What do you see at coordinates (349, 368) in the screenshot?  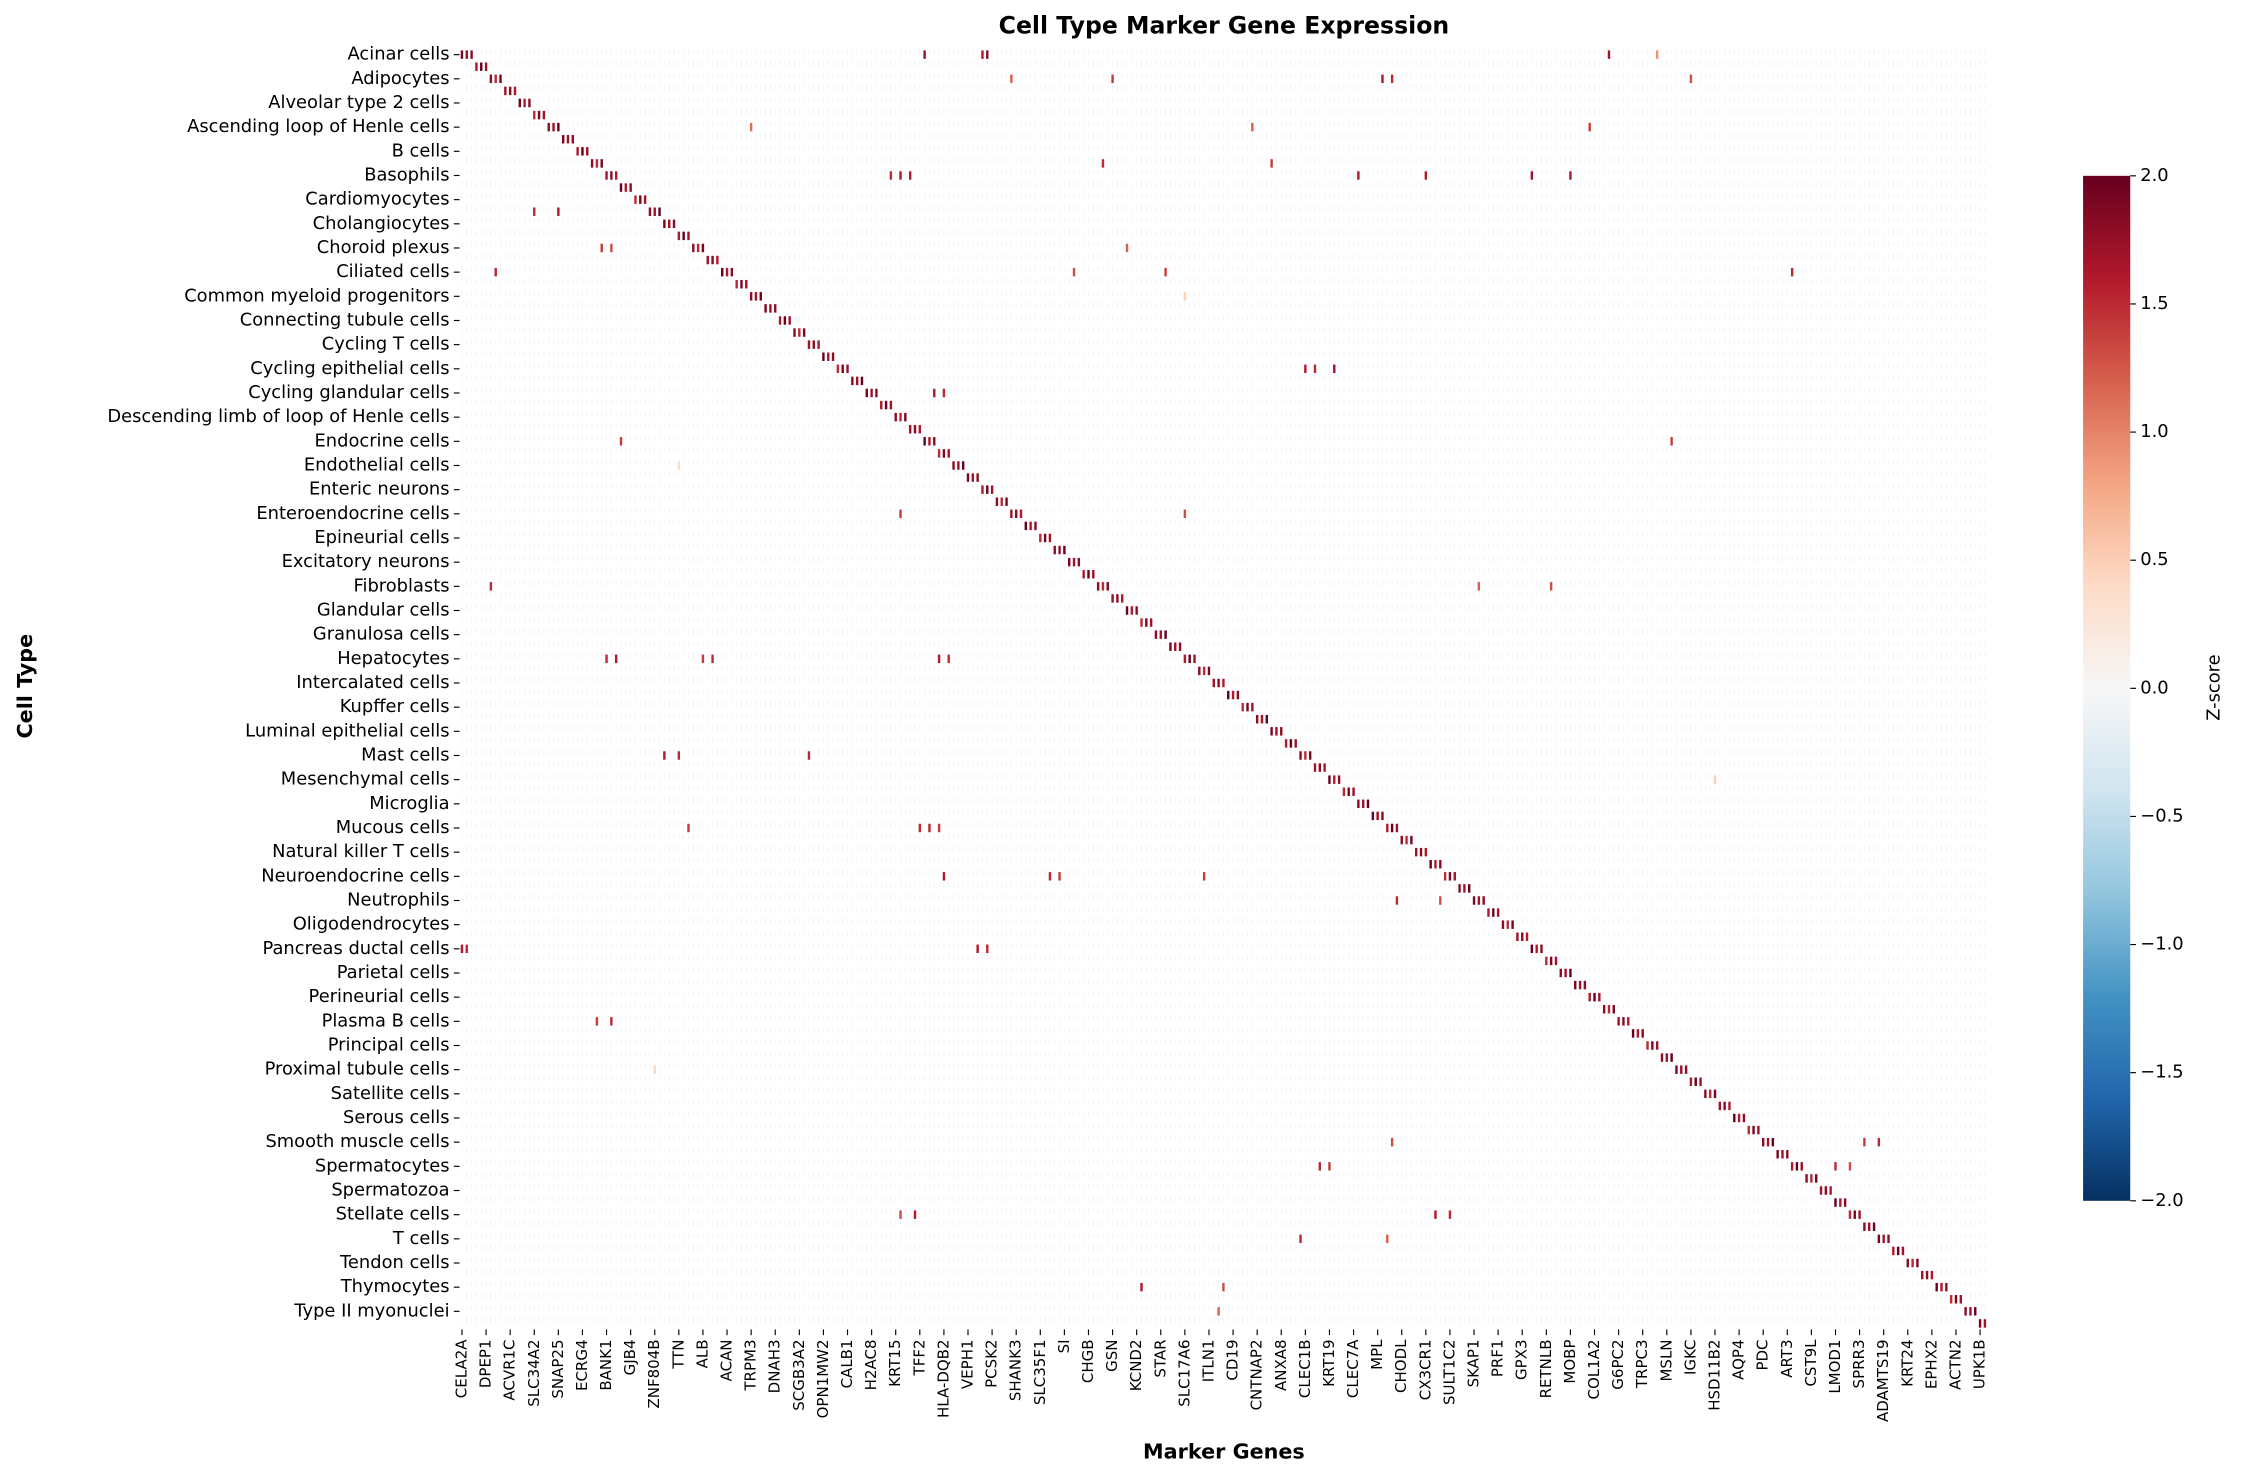 I see `y-tick-label: Cycling epithelial cells` at bounding box center [349, 368].